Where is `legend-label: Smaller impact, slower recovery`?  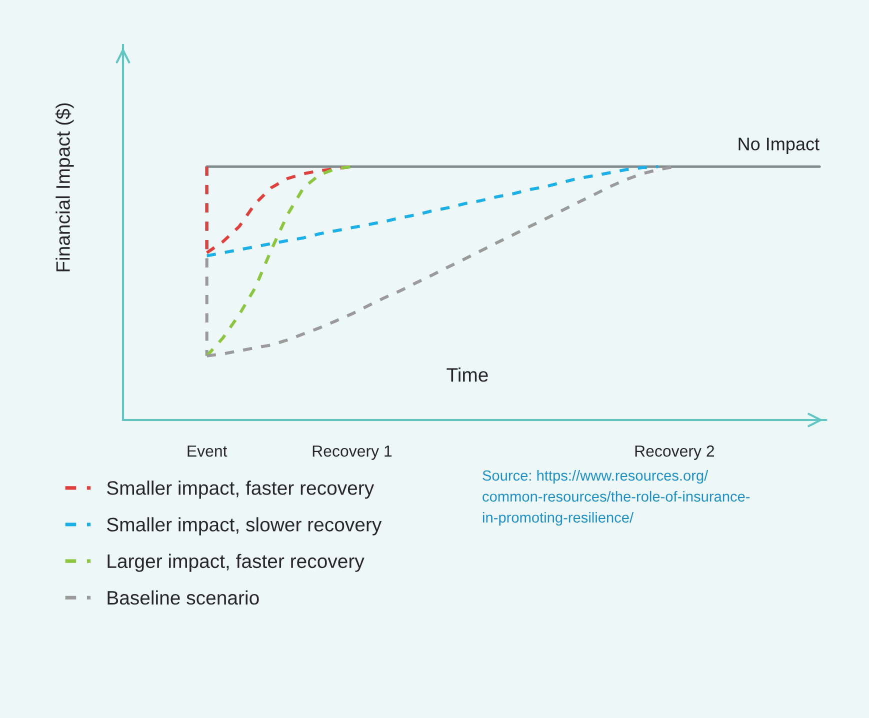 legend-label: Smaller impact, slower recovery is located at coordinates (244, 526).